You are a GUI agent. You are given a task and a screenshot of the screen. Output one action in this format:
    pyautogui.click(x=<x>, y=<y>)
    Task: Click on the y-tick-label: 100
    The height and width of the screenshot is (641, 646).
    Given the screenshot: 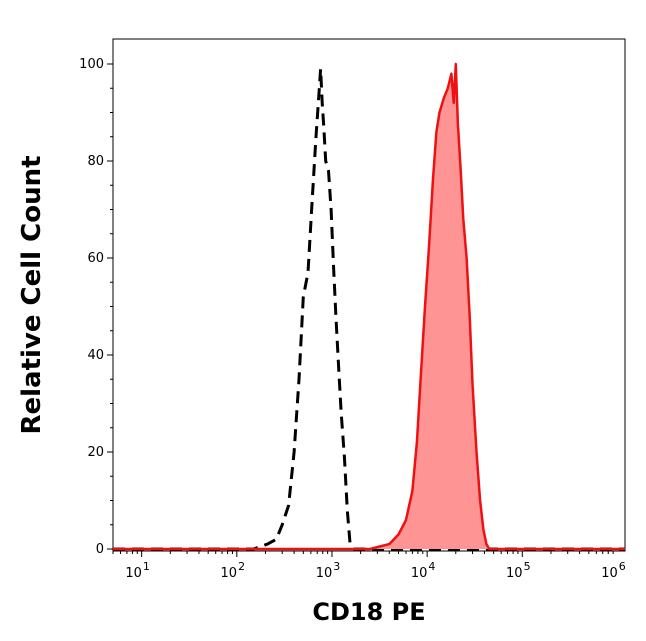 What is the action you would take?
    pyautogui.click(x=91, y=64)
    